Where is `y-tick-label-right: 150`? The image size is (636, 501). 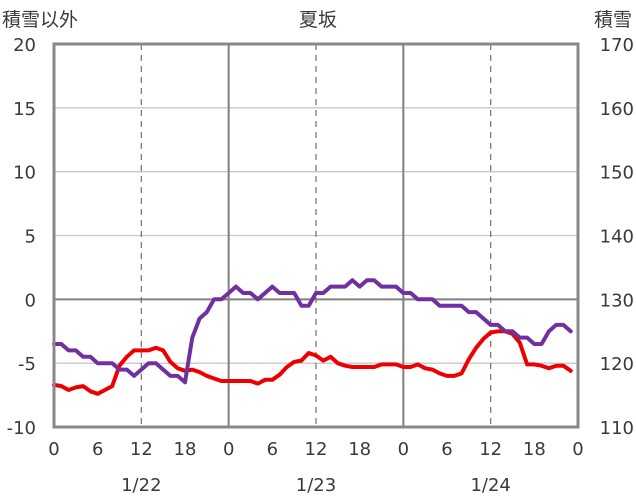
y-tick-label-right: 150 is located at coordinates (617, 173).